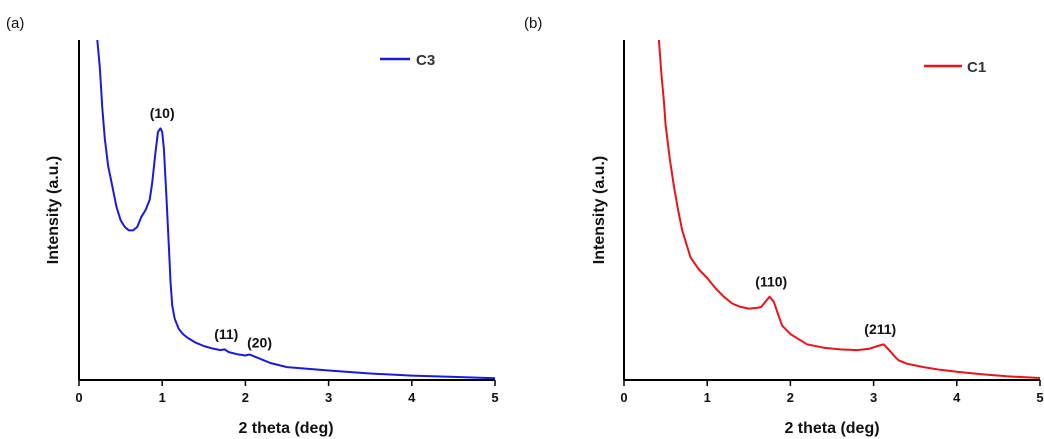 The height and width of the screenshot is (439, 1044). What do you see at coordinates (825, 306) in the screenshot?
I see `annotations: (110) (211)` at bounding box center [825, 306].